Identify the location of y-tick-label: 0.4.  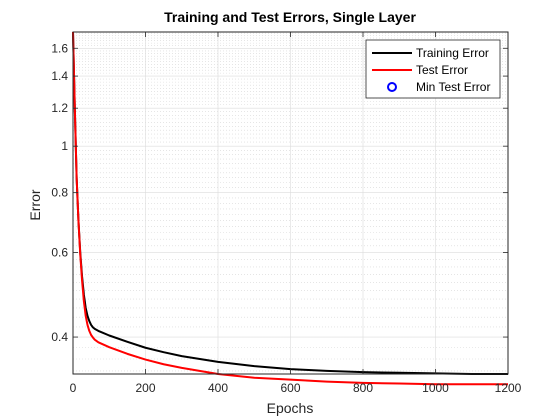
(59, 337).